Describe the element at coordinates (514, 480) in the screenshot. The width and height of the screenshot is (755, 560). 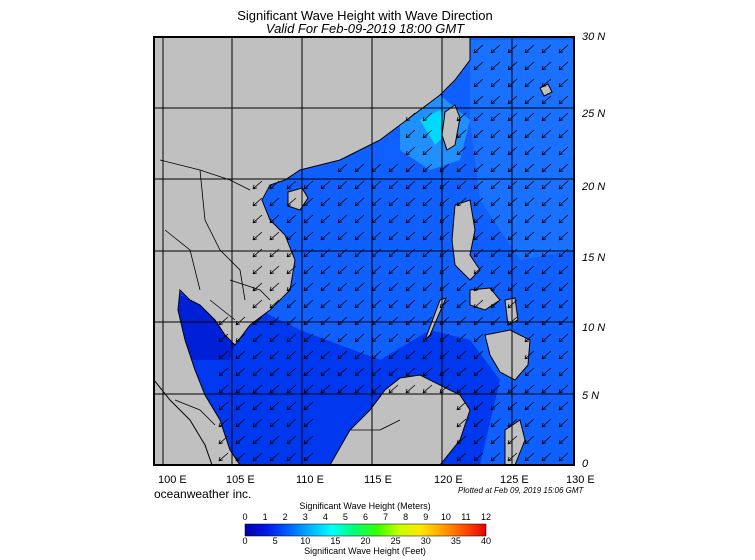
I see `lon-label: 125 E` at that location.